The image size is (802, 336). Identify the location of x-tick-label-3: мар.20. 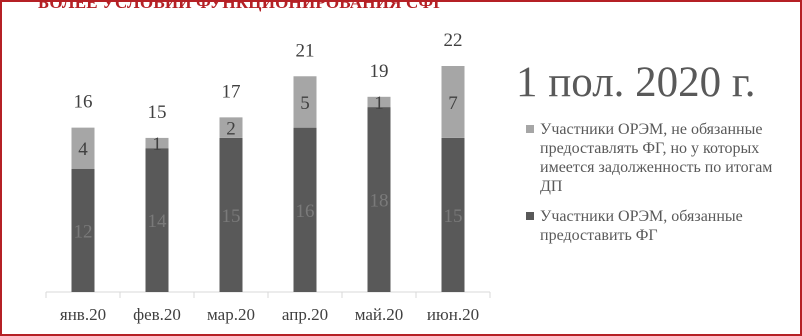
(231, 314).